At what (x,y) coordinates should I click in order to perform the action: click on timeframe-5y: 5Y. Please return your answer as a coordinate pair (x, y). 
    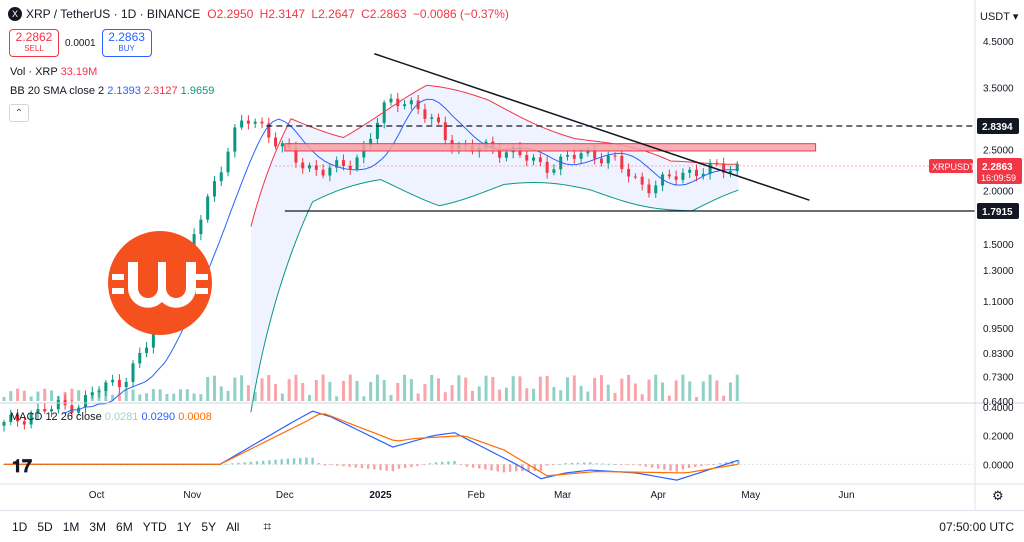
    Looking at the image, I should click on (209, 526).